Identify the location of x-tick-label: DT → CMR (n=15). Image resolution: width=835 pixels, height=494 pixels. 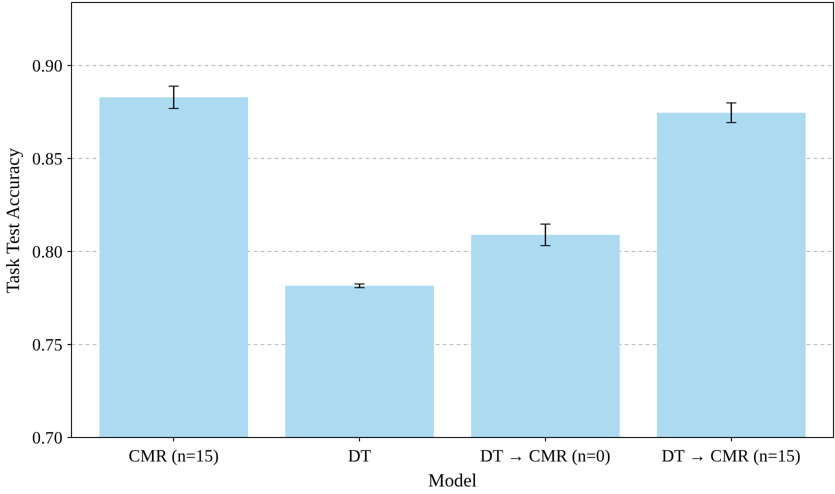
(731, 456).